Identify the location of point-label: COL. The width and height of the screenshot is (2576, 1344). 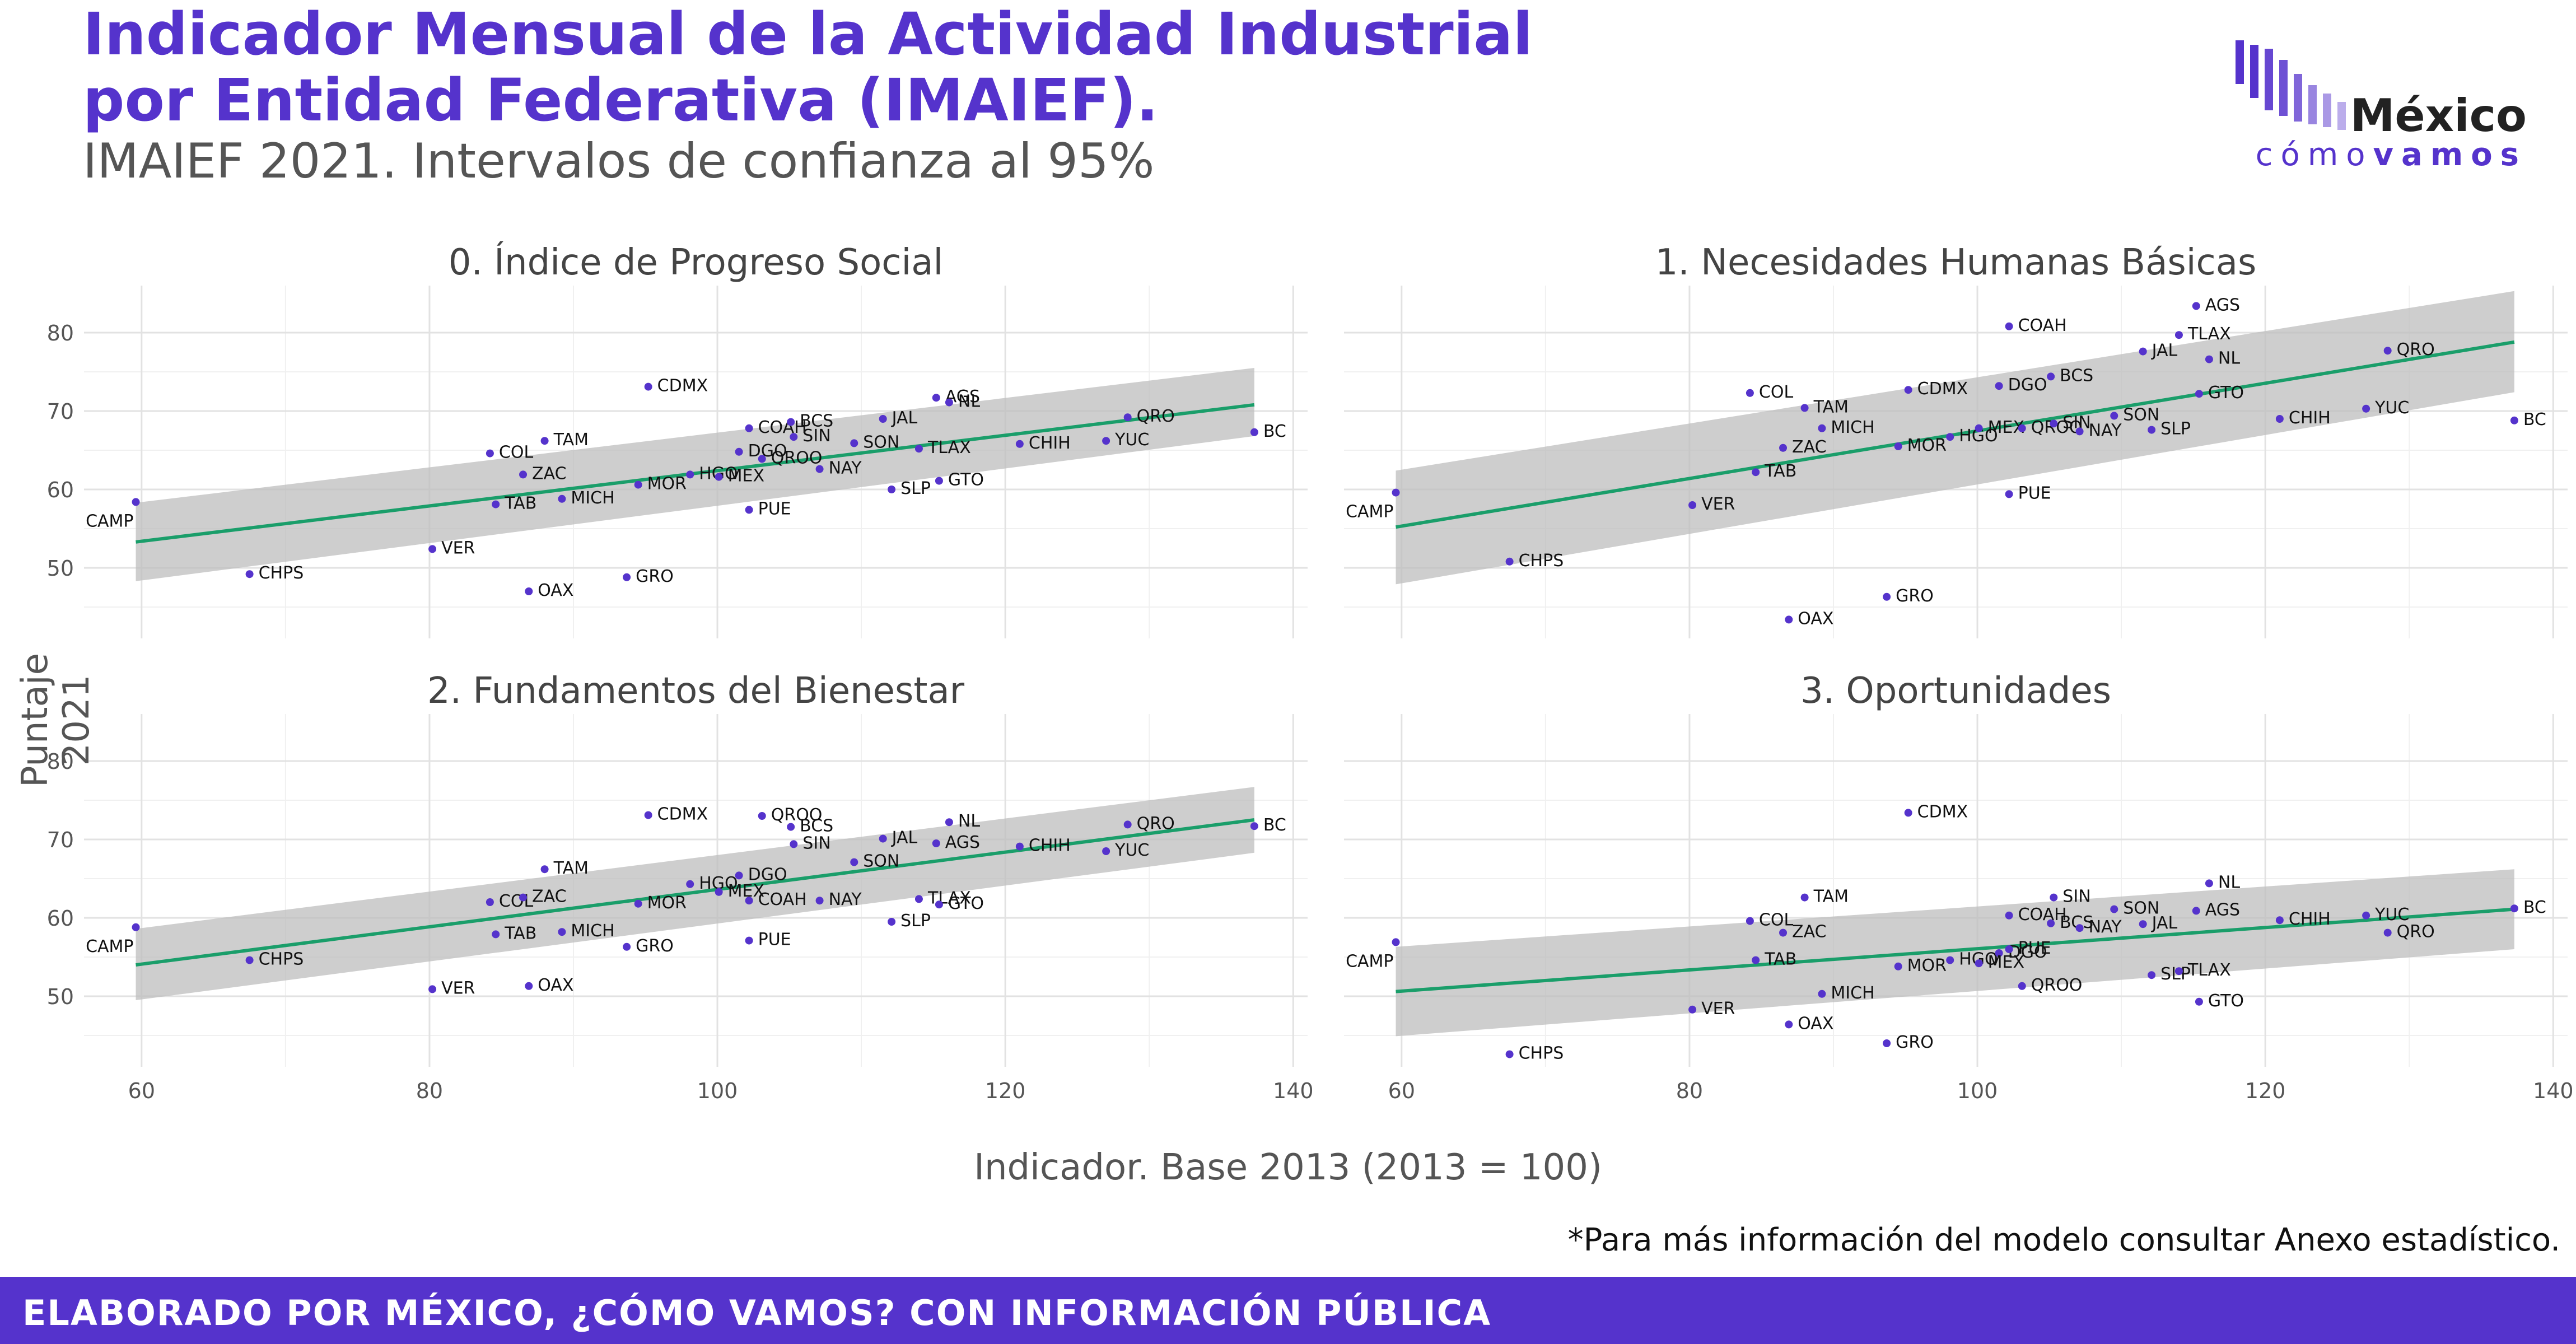
(517, 902).